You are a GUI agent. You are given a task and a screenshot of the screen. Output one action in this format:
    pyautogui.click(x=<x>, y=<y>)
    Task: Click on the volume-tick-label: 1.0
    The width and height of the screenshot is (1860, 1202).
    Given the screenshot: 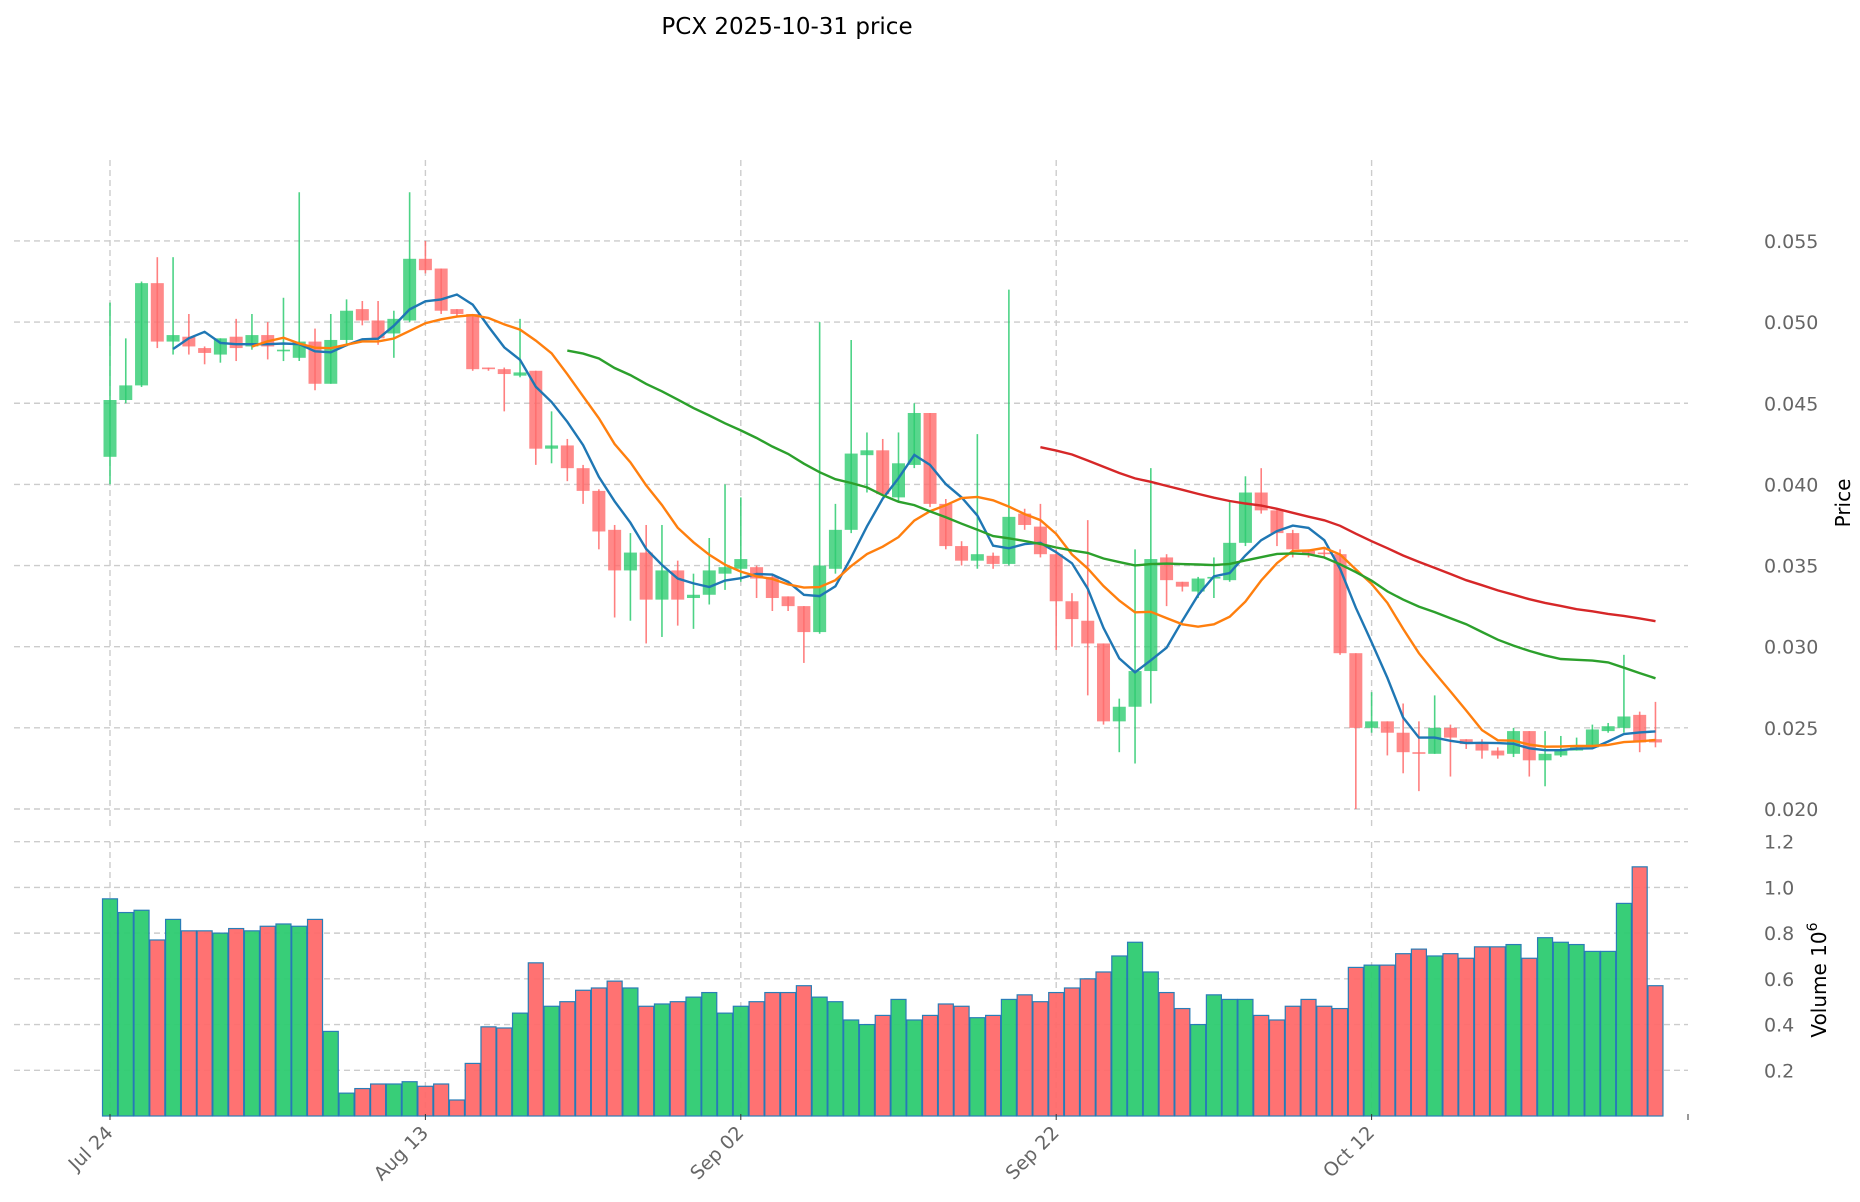 What is the action you would take?
    pyautogui.click(x=1779, y=888)
    